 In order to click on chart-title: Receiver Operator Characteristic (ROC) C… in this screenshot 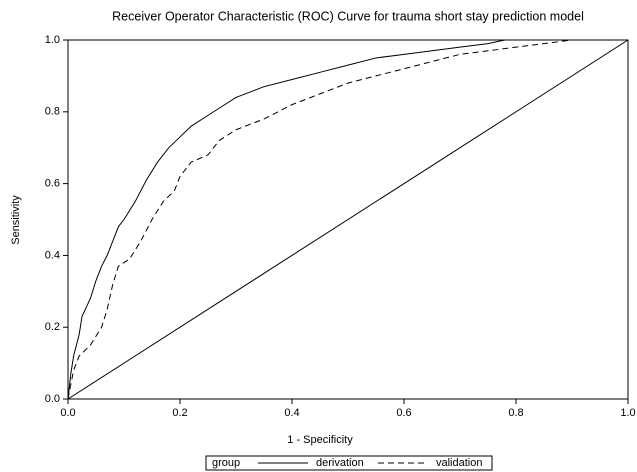, I will do `click(348, 16)`.